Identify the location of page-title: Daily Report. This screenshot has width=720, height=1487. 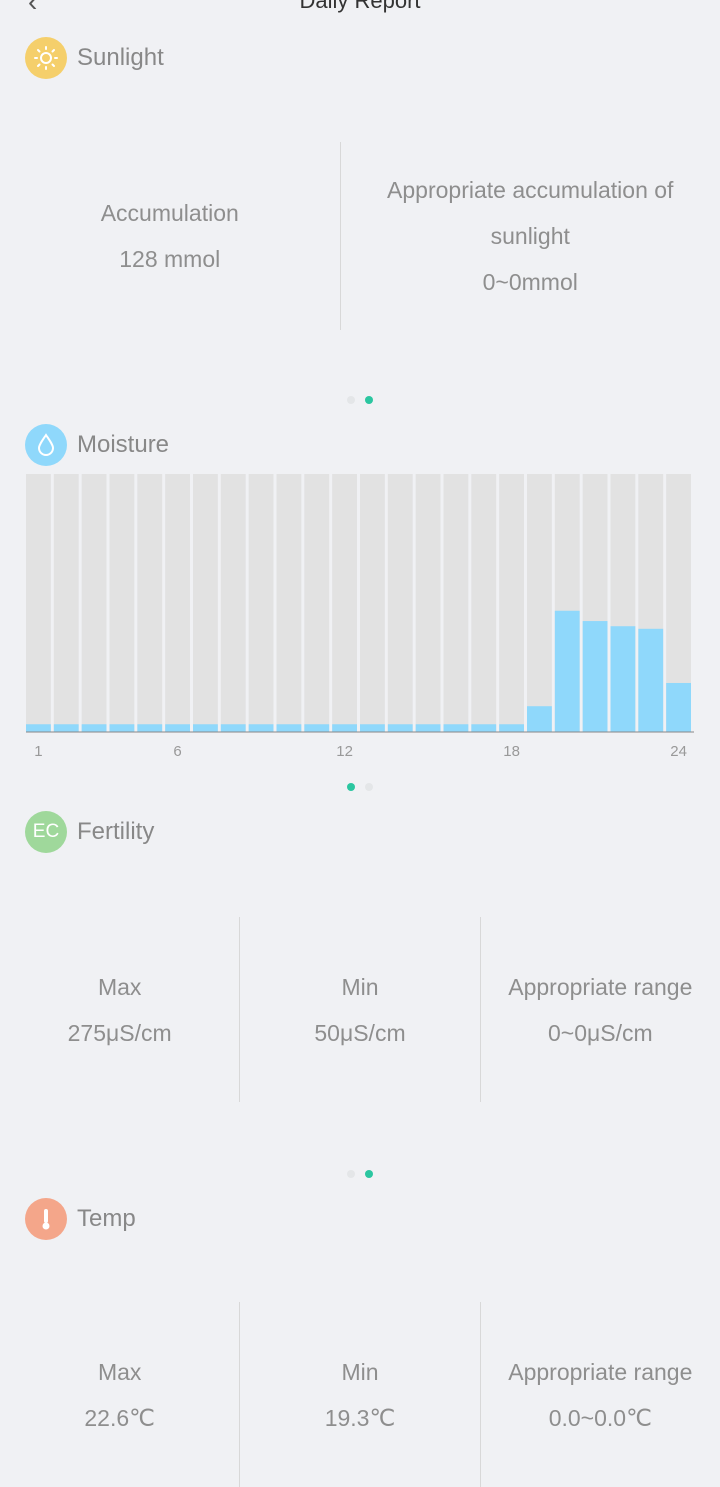
(360, 7).